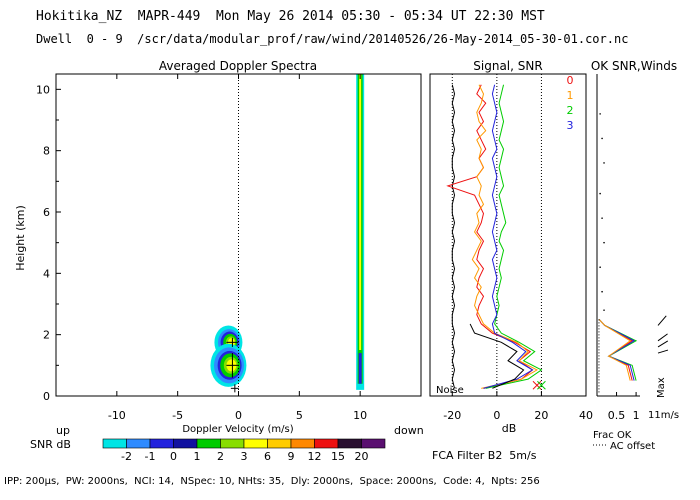 Image resolution: width=700 pixels, height=500 pixels. I want to click on winds-title: OK SNR,Winds, so click(634, 66).